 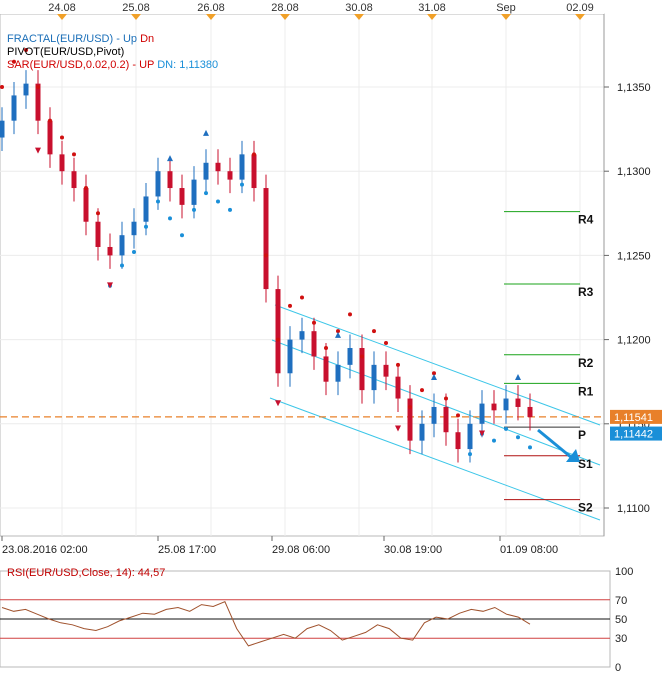 I want to click on legend-pivot: PIVOT(EUR/USD,Pivot), so click(x=65, y=52).